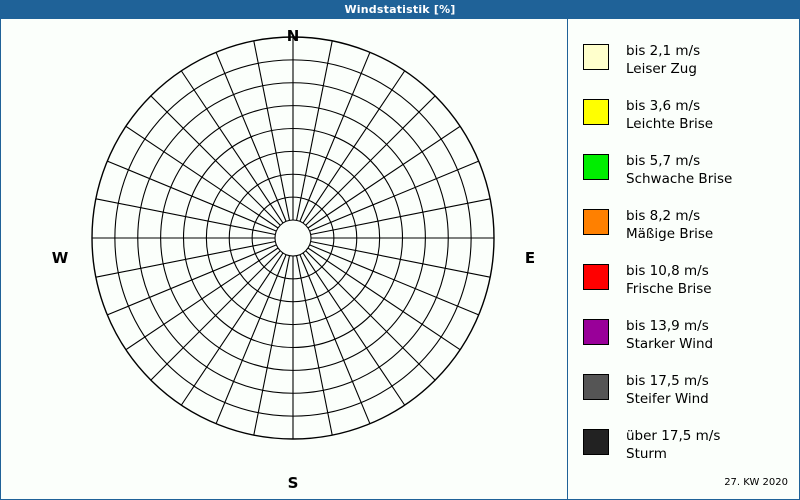 Image resolution: width=800 pixels, height=500 pixels. I want to click on legend-label: bis 13,9 m/s Starker Wind, so click(669, 336).